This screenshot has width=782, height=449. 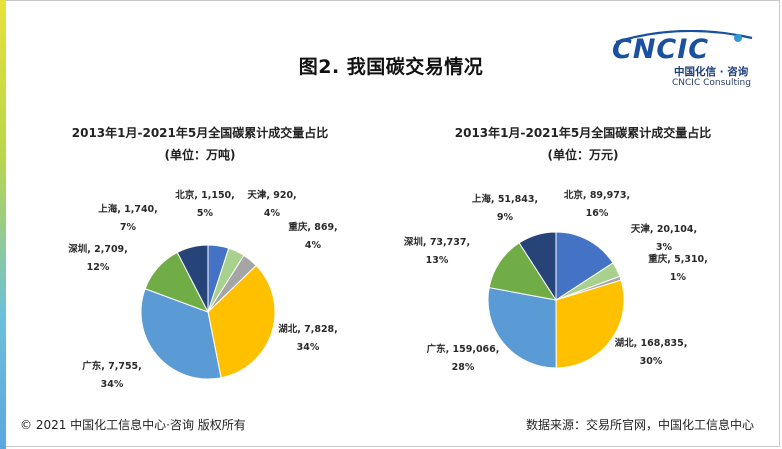 I want to click on slice-pct-0-1: 4%, so click(x=272, y=213).